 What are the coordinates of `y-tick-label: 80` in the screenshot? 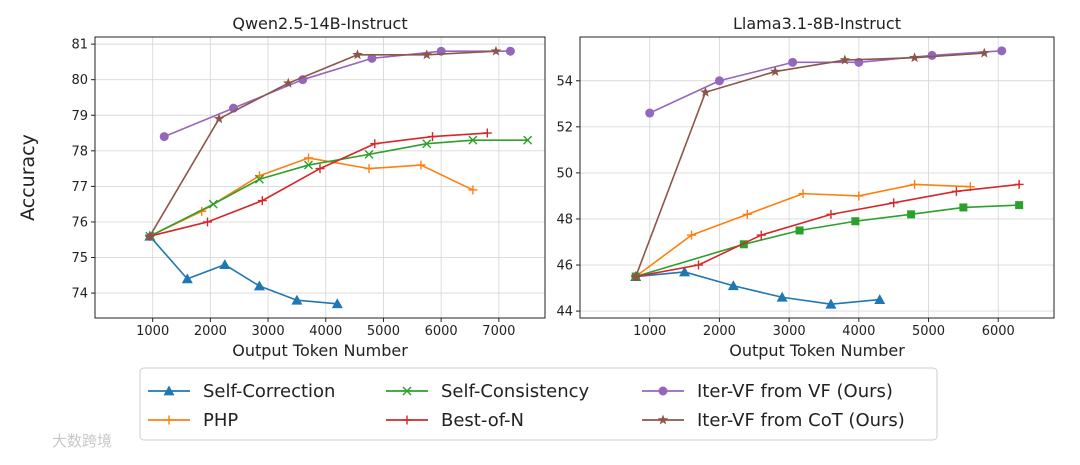 It's located at (79, 80).